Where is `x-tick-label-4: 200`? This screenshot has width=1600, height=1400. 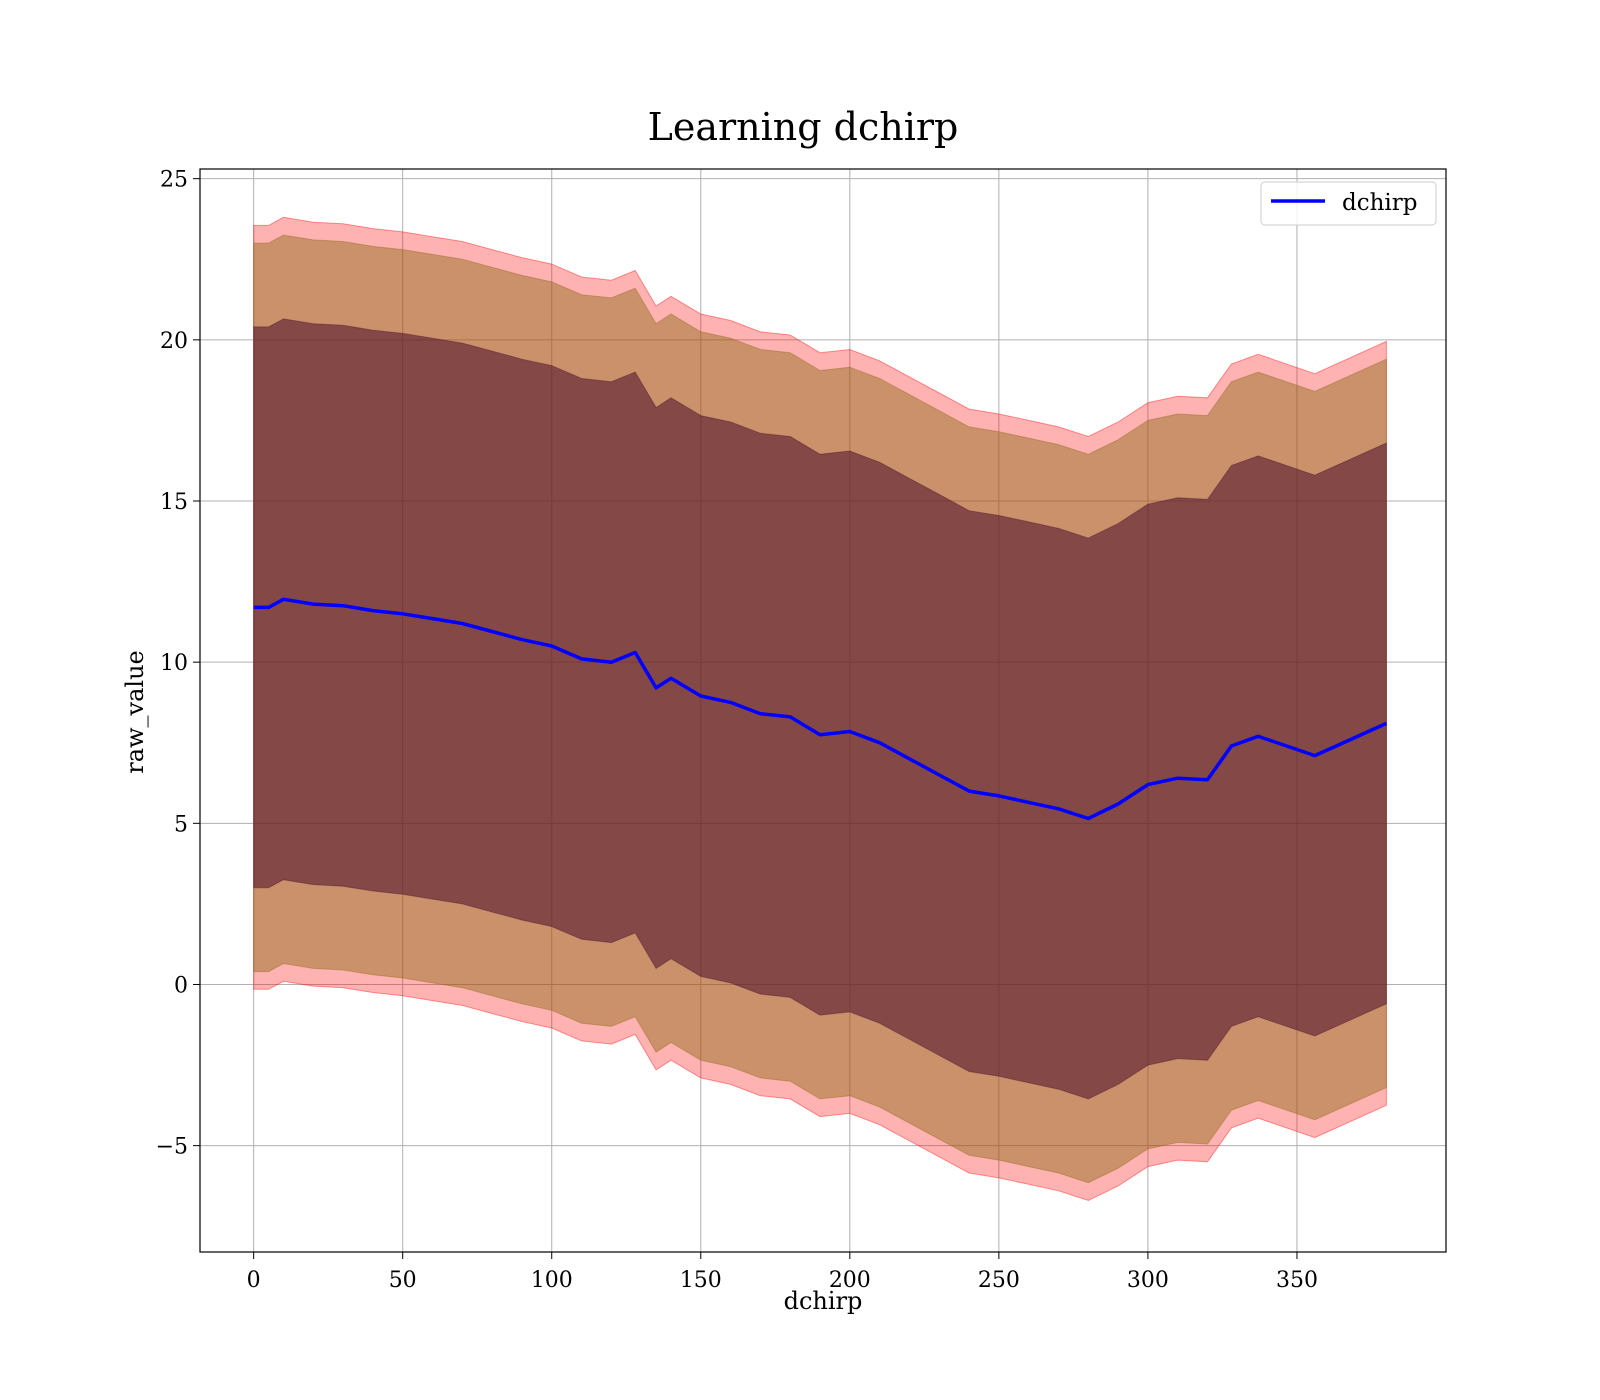
x-tick-label-4: 200 is located at coordinates (850, 1280).